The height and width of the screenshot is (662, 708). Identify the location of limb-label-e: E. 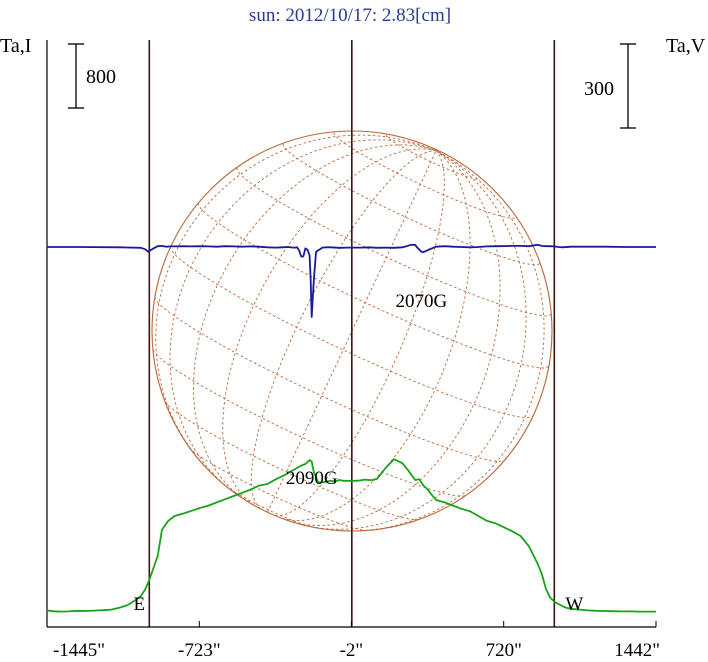
(140, 604).